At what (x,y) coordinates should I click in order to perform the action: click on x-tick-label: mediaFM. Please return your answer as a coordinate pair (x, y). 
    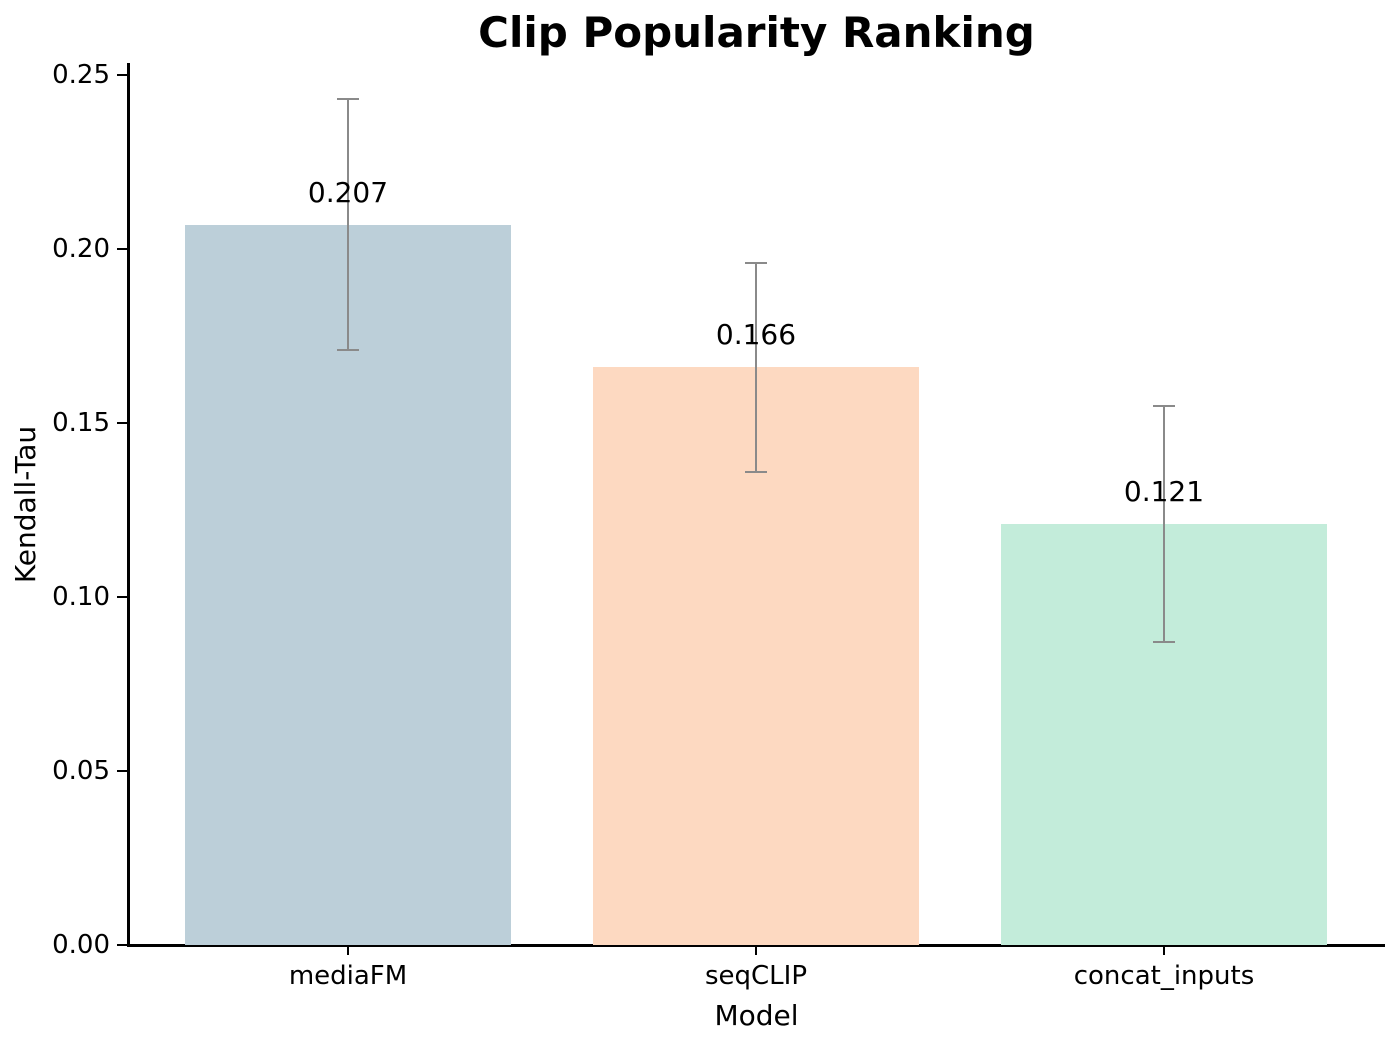
    Looking at the image, I should click on (348, 976).